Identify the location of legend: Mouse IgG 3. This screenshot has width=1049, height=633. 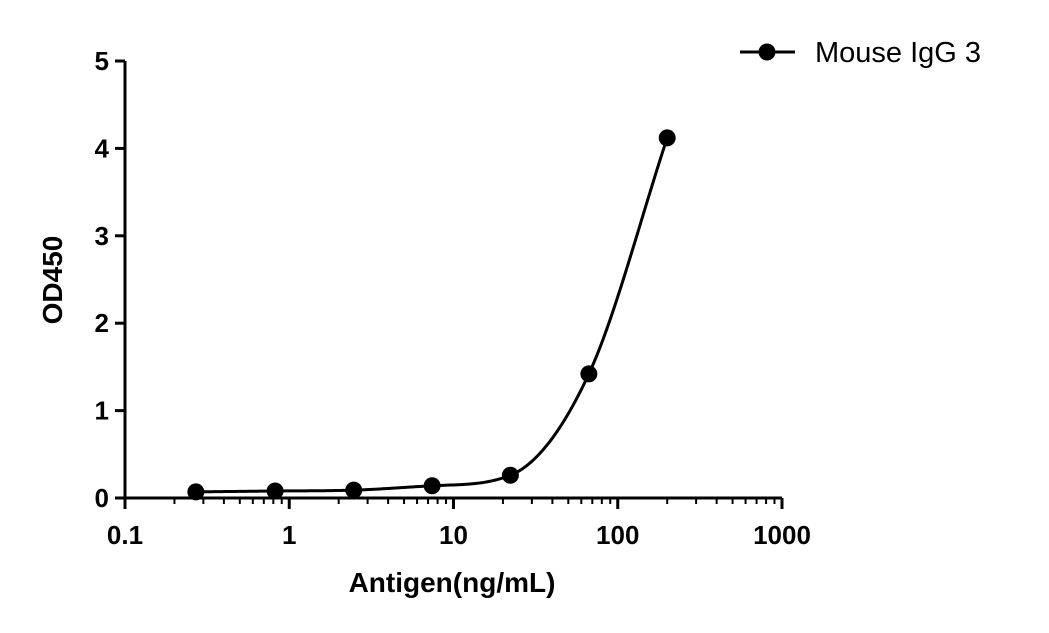
(860, 53).